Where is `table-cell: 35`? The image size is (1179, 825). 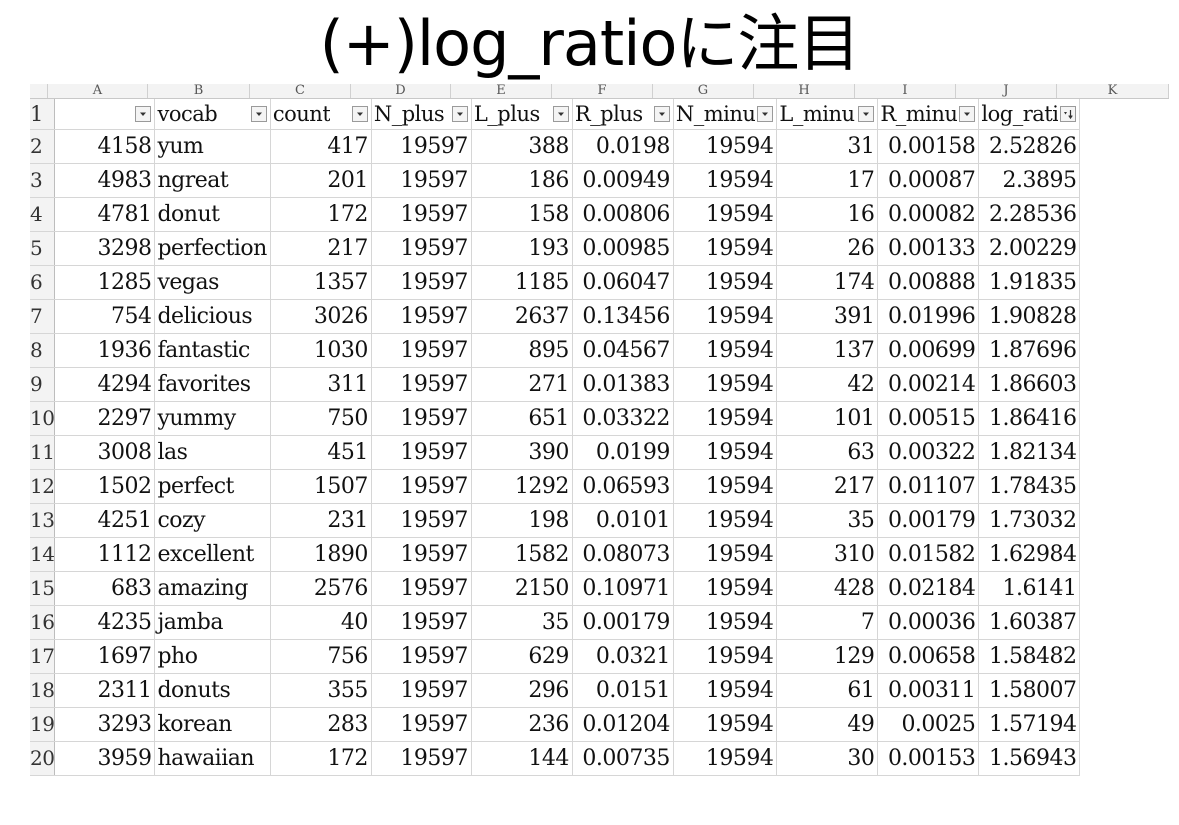
table-cell: 35 is located at coordinates (827, 520).